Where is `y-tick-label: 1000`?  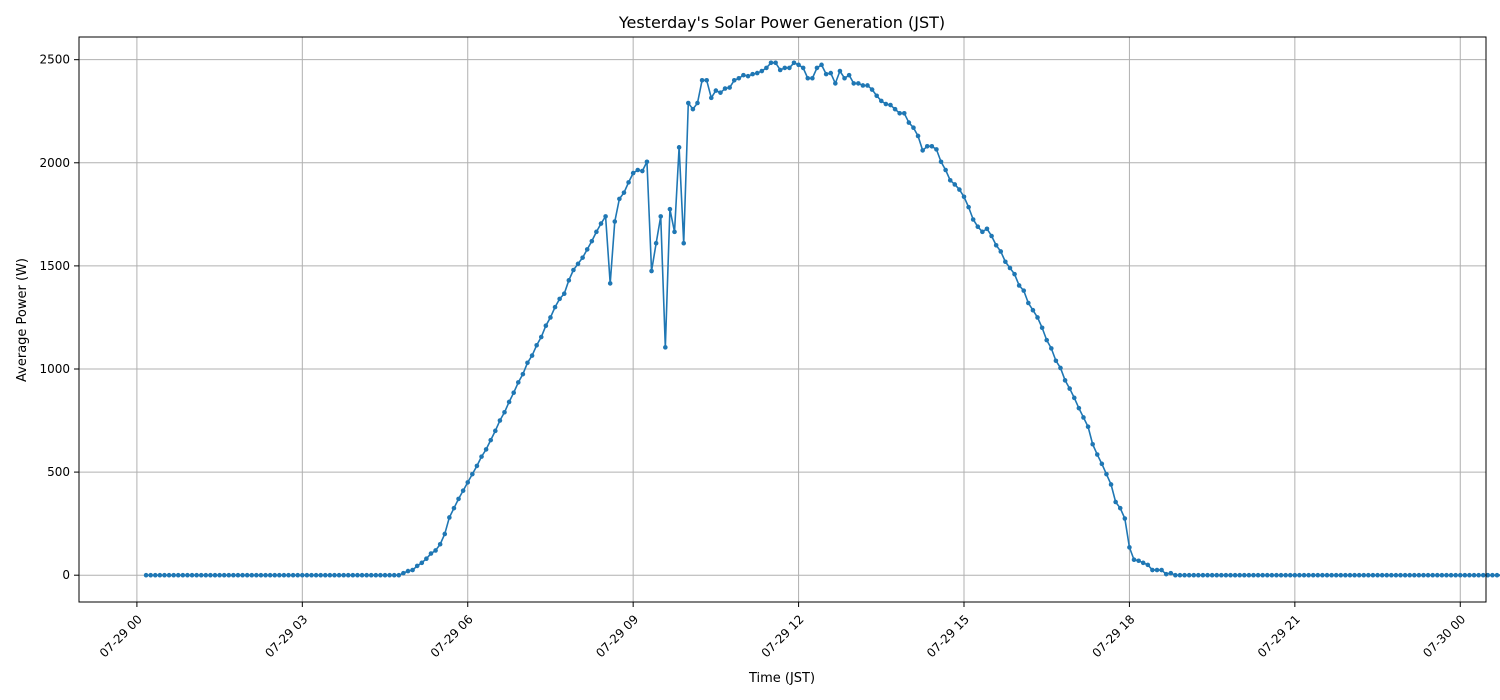 y-tick-label: 1000 is located at coordinates (54, 369).